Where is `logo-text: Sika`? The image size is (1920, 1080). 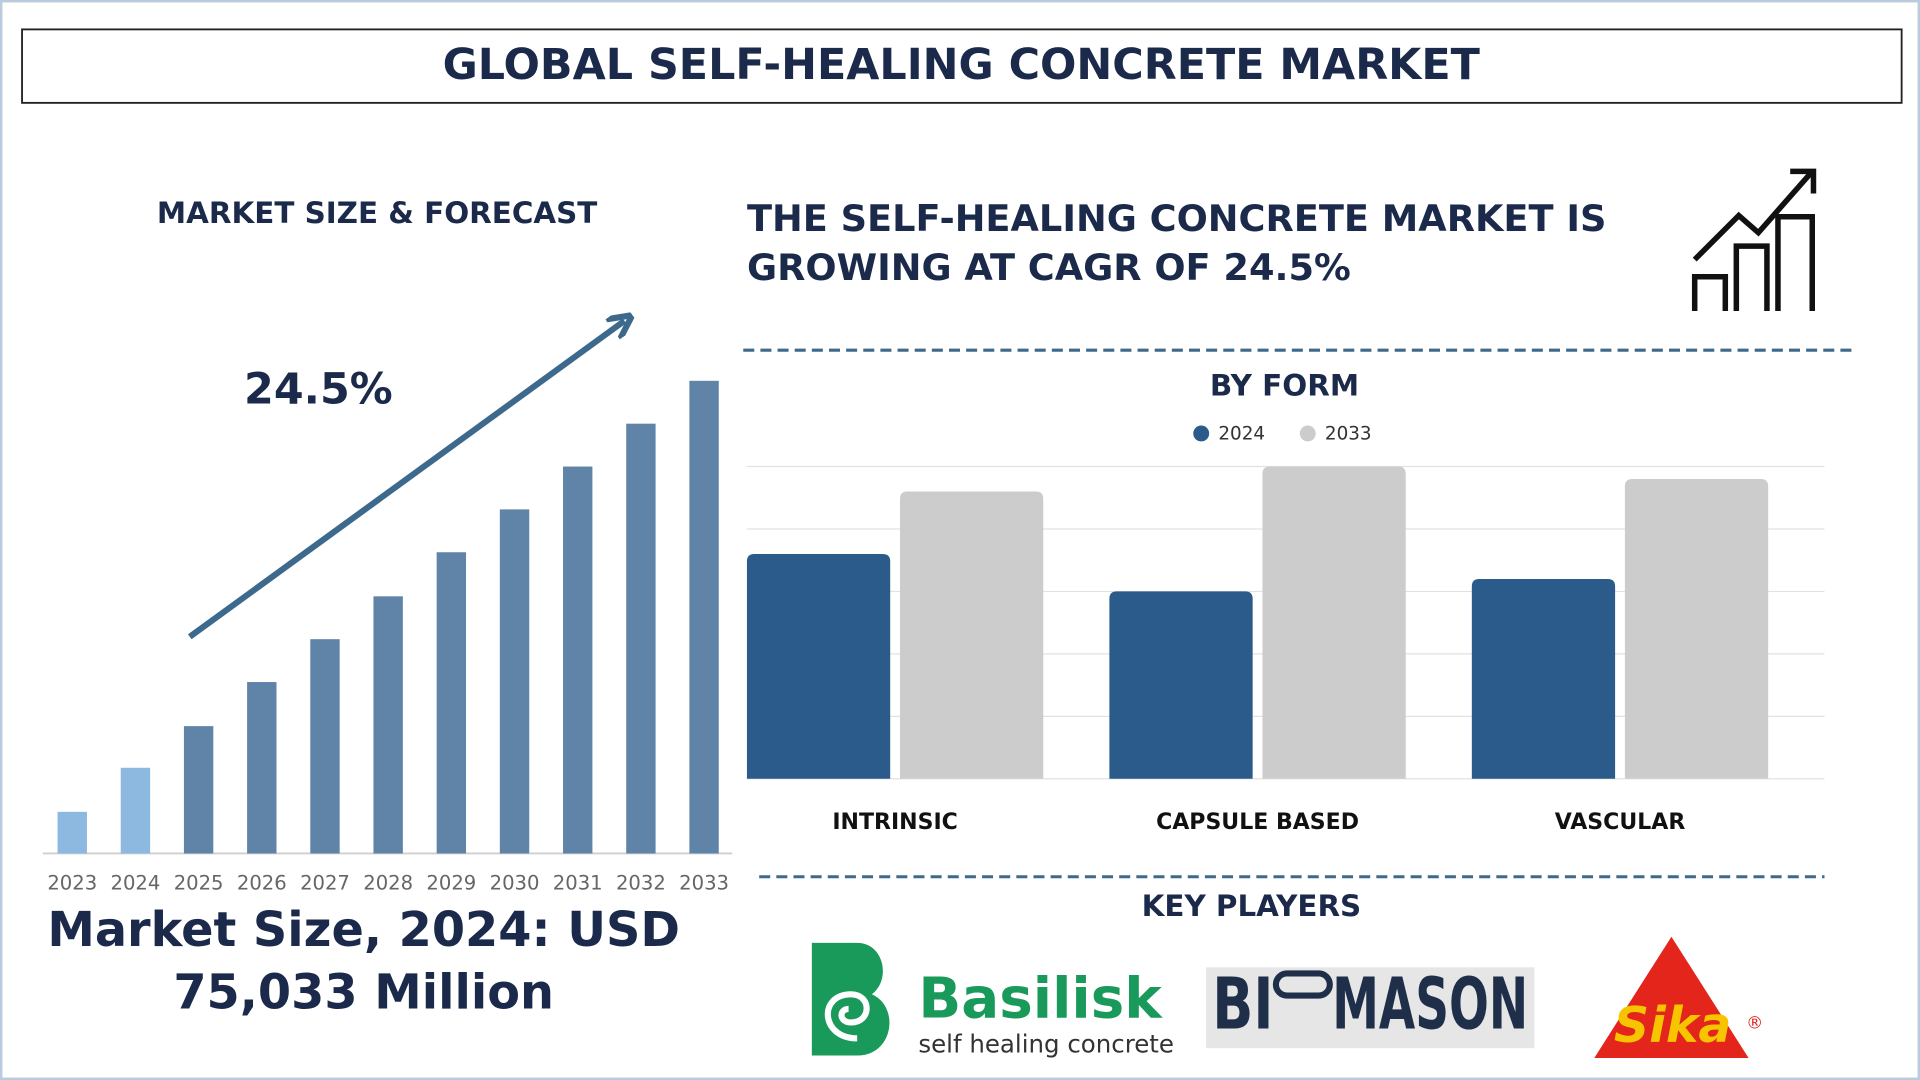
logo-text: Sika is located at coordinates (1673, 1025).